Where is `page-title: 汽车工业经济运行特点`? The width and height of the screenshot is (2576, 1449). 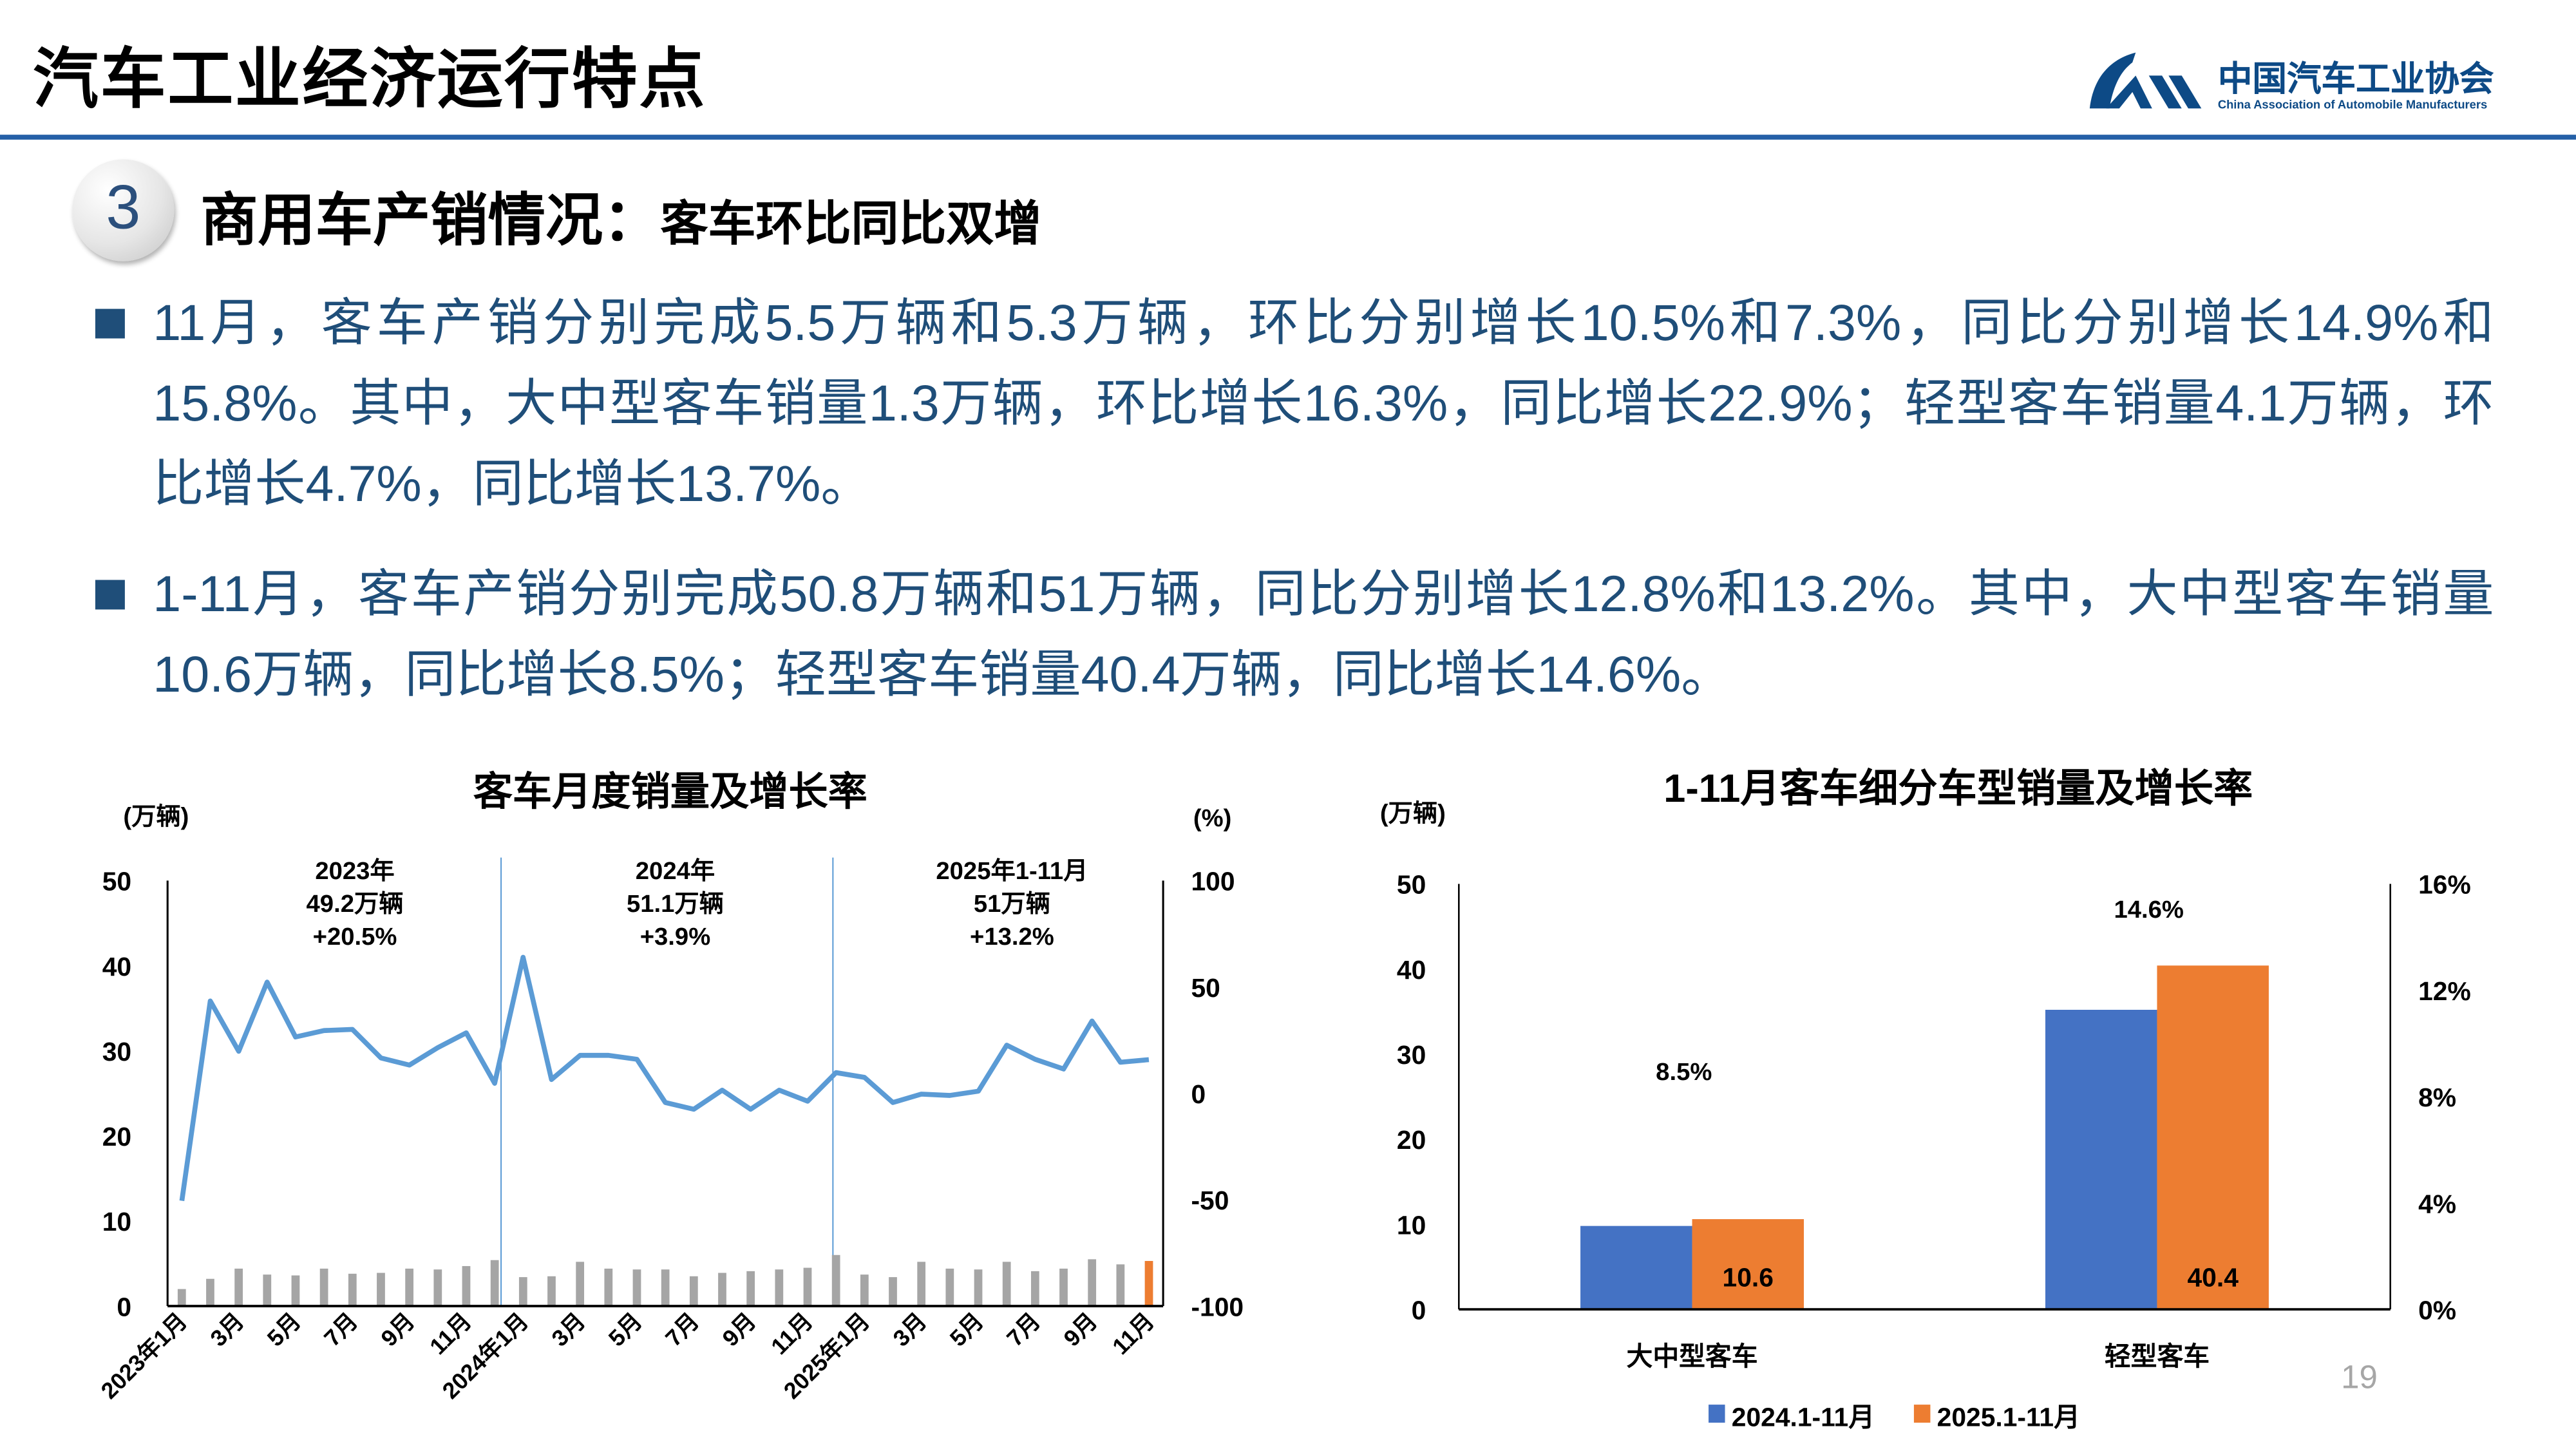
page-title: 汽车工业经济运行特点 is located at coordinates (369, 80).